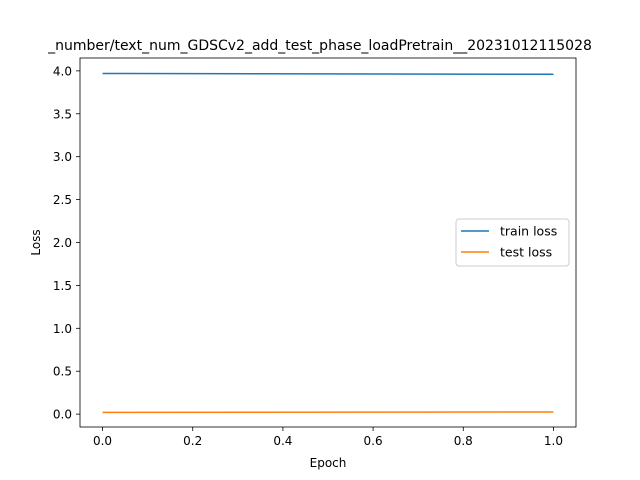 This screenshot has width=640, height=480. I want to click on x-tick-label: 0.2, so click(192, 441).